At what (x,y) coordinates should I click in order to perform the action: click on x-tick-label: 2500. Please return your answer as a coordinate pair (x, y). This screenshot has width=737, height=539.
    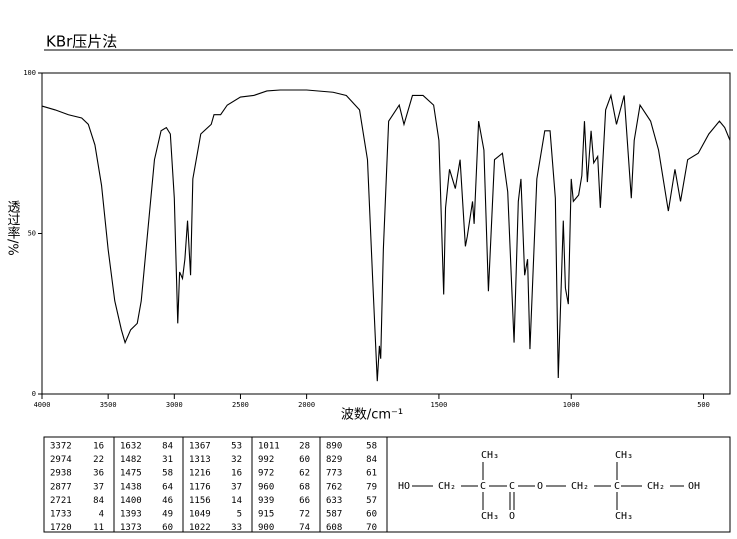
    Looking at the image, I should click on (240, 405).